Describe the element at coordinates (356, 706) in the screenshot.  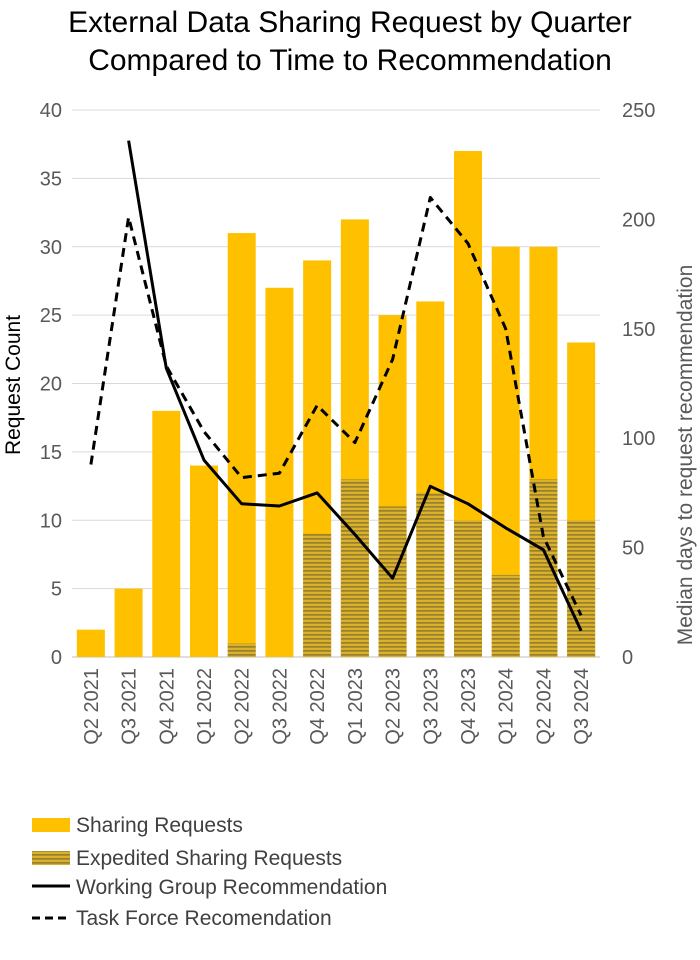
I see `x-tick-label: Q1 2023` at that location.